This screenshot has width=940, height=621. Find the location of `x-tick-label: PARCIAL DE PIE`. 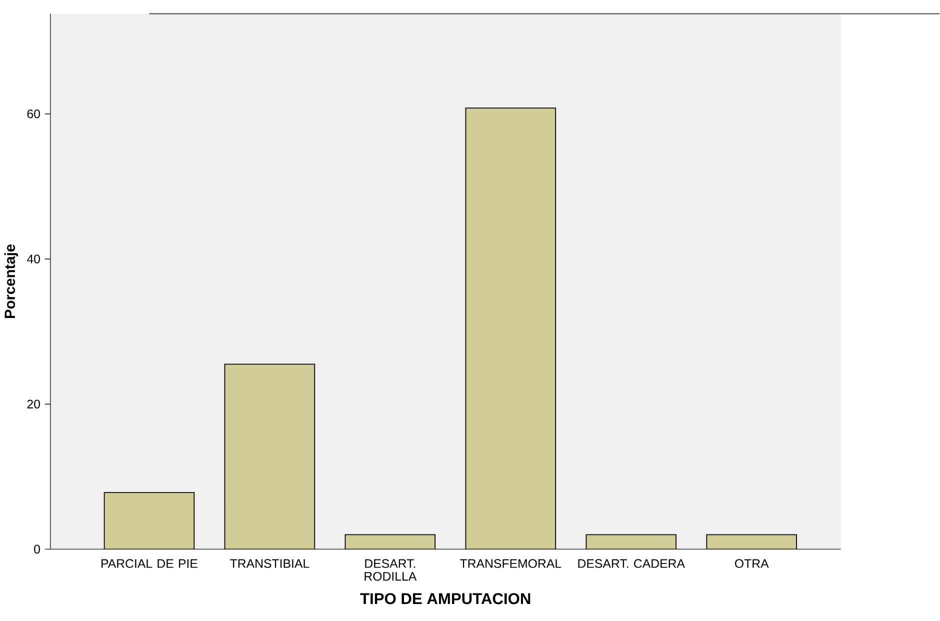

x-tick-label: PARCIAL DE PIE is located at coordinates (150, 563).